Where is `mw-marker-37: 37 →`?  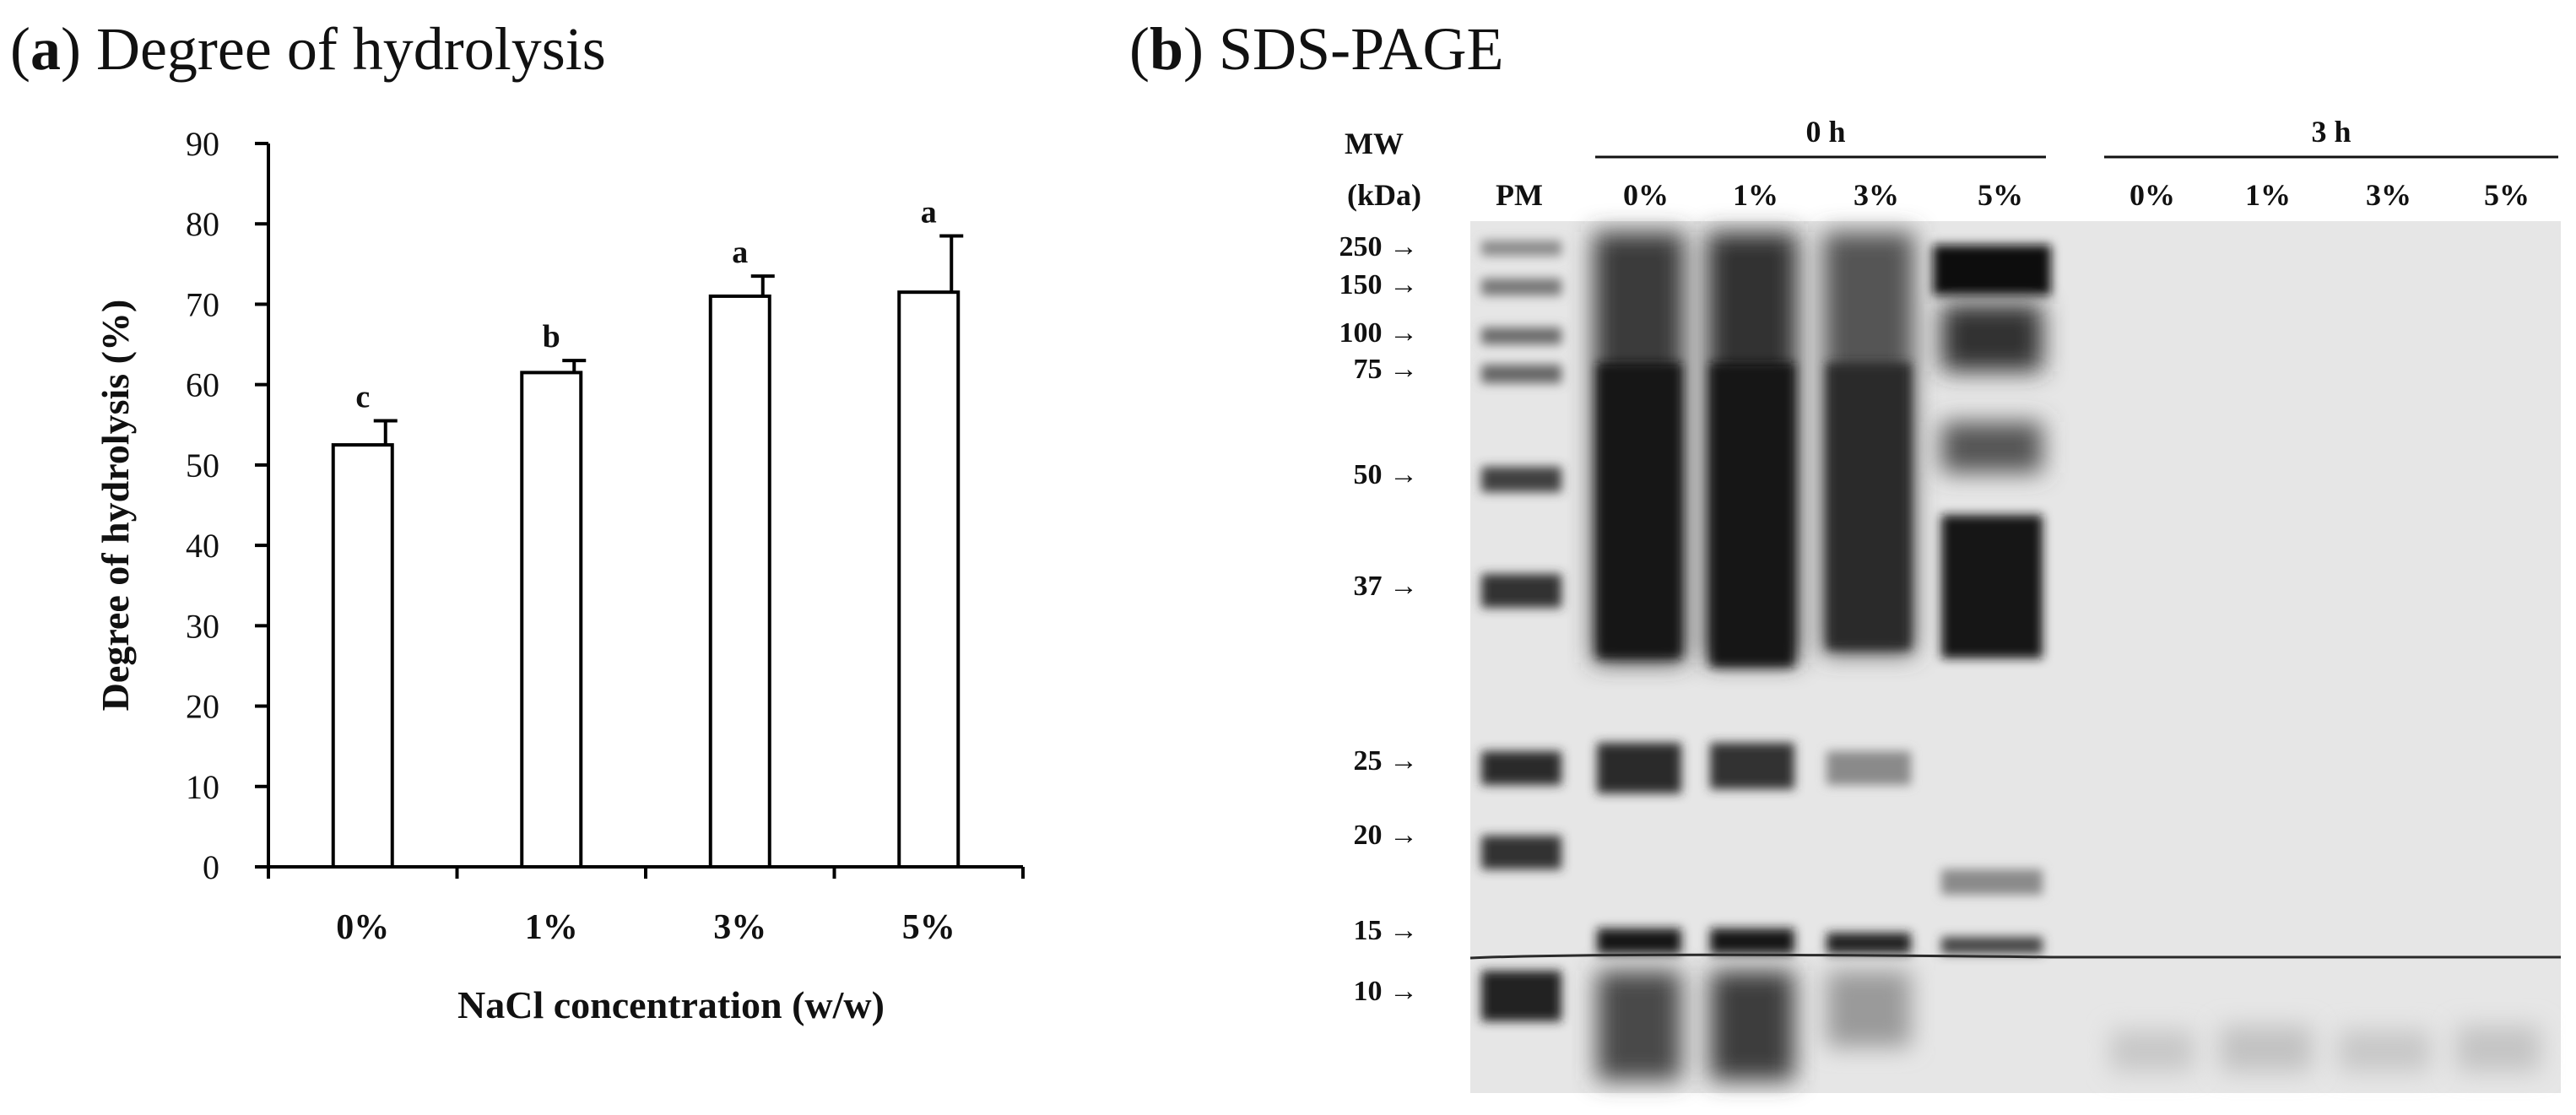
mw-marker-37: 37 → is located at coordinates (1386, 586).